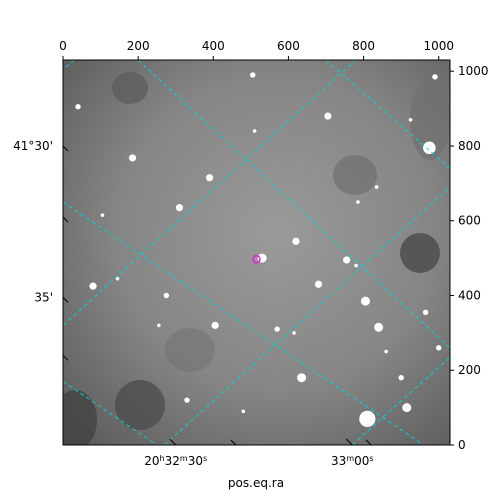  What do you see at coordinates (469, 295) in the screenshot?
I see `right-tick-label: 400` at bounding box center [469, 295].